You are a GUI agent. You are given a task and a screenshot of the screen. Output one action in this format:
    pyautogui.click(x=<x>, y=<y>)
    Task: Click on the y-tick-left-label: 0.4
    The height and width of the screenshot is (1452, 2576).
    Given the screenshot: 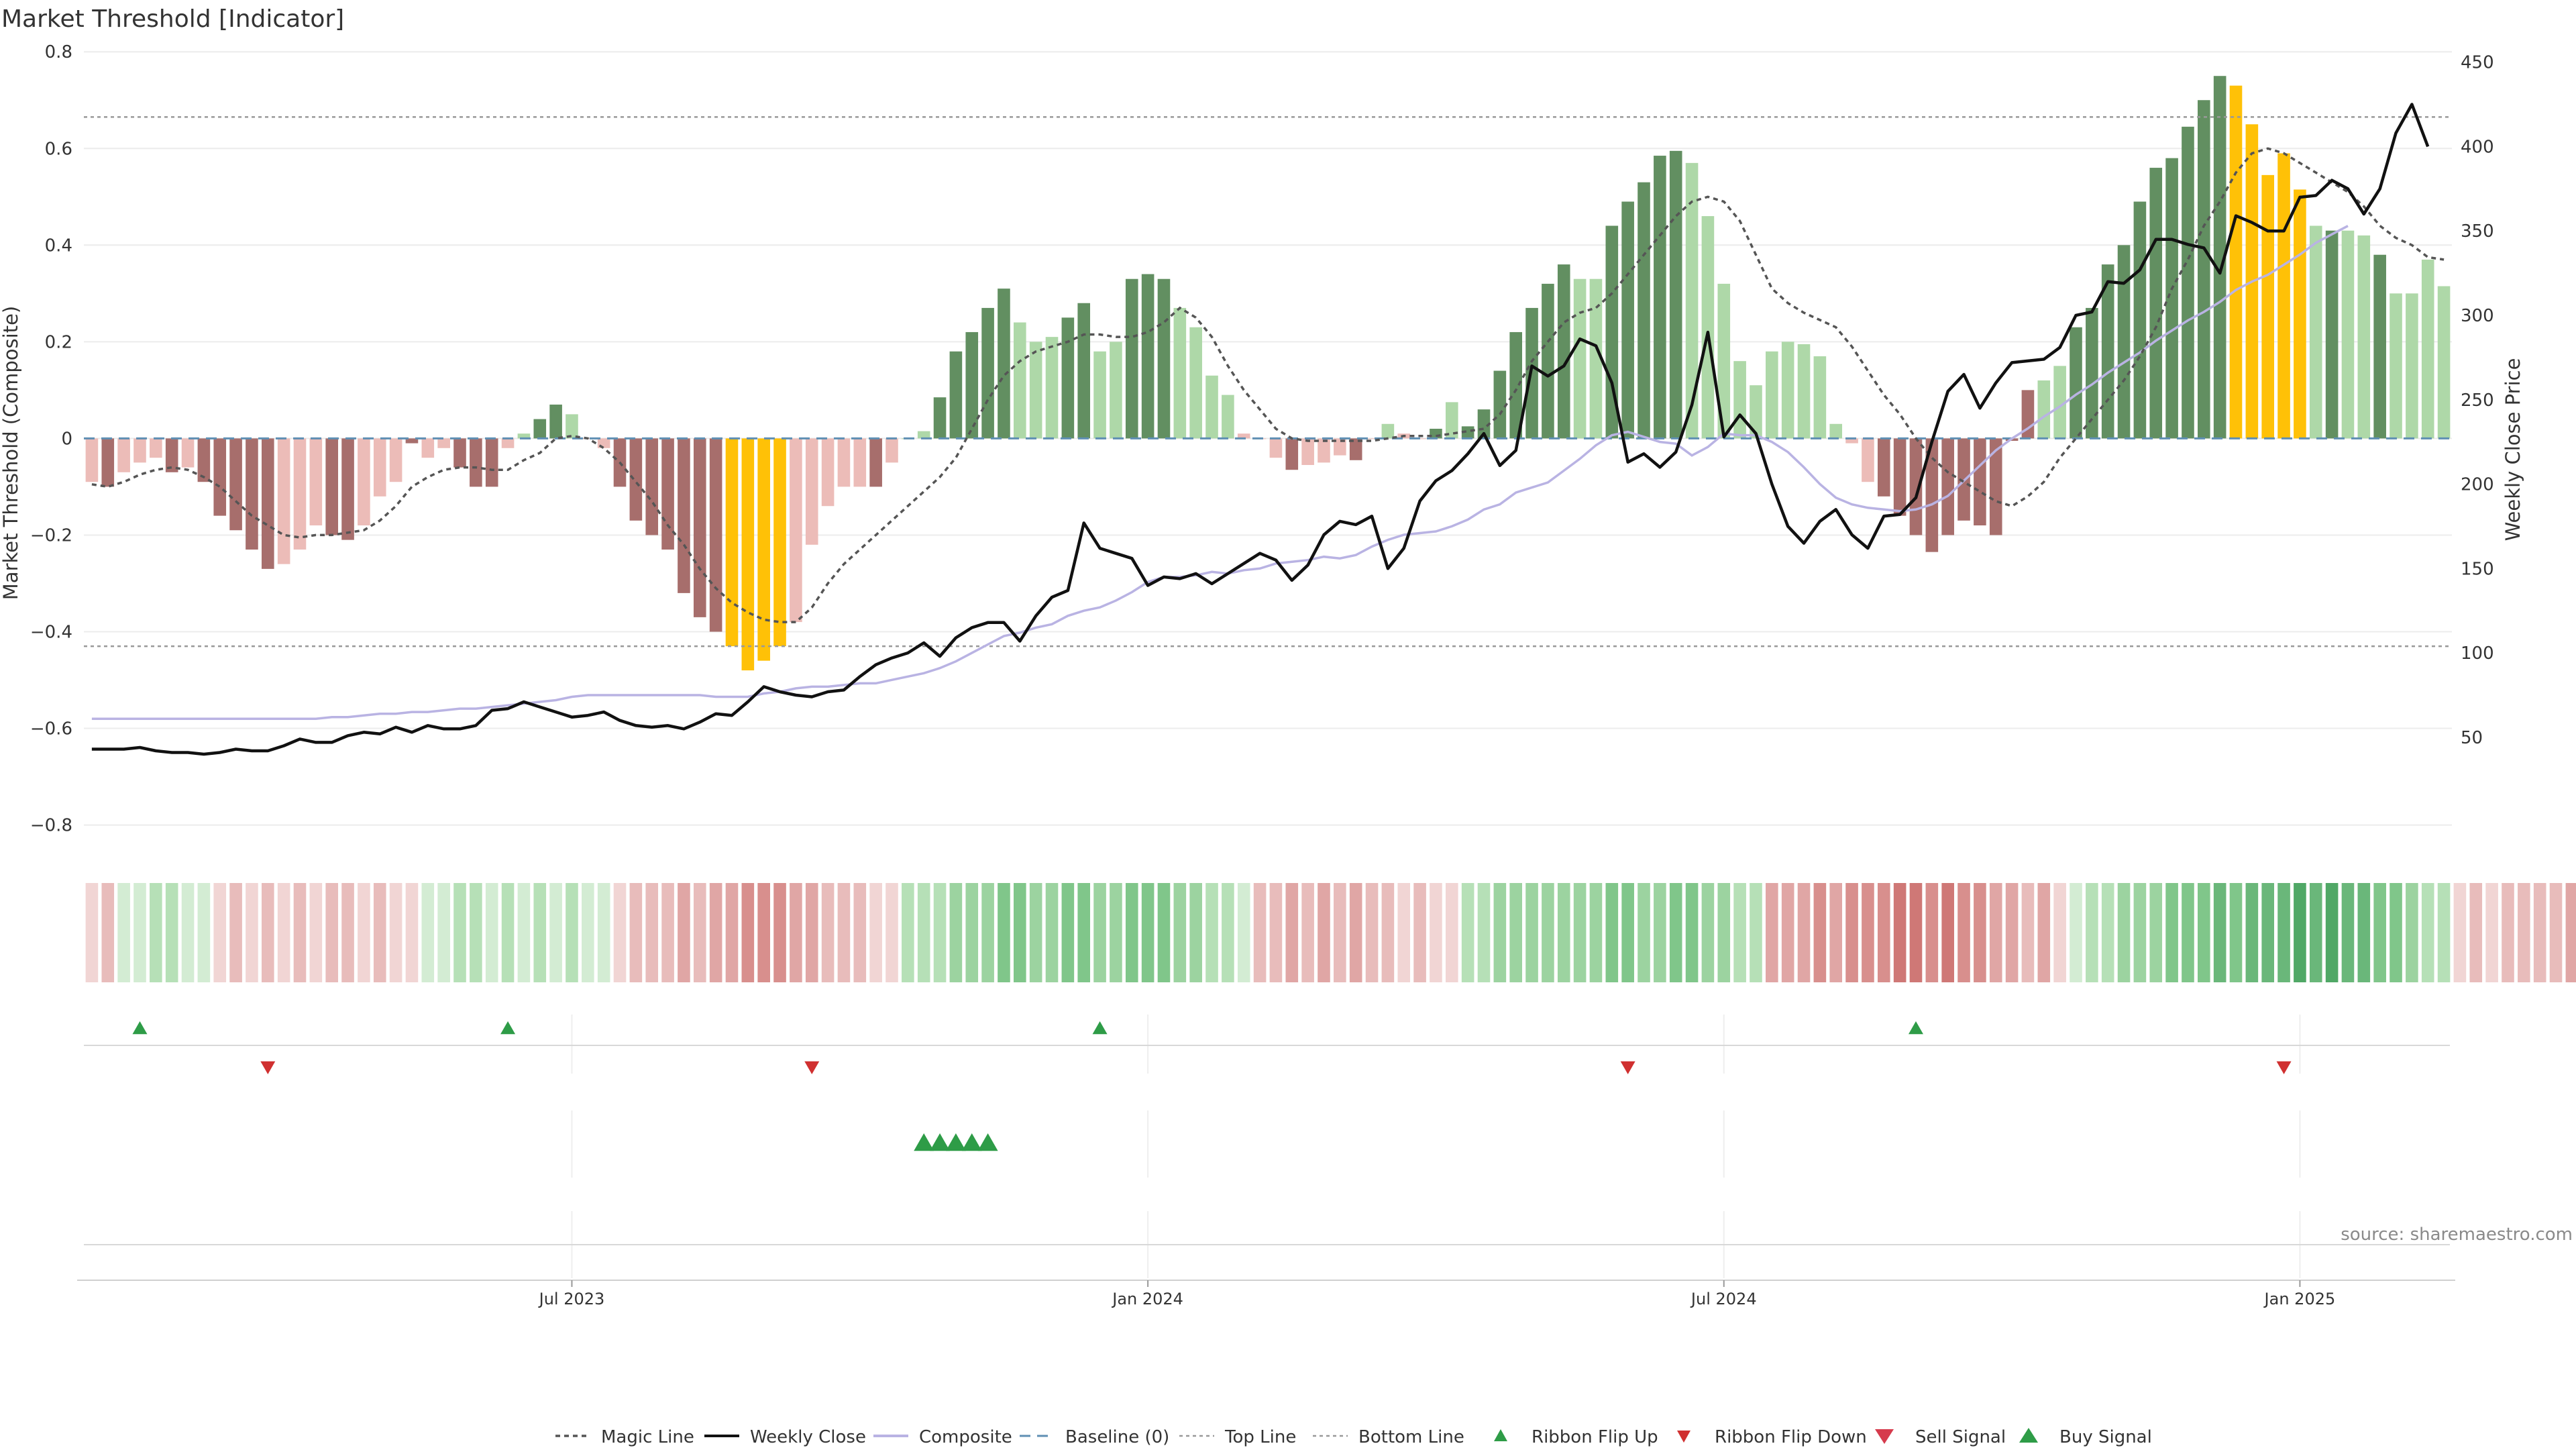 What is the action you would take?
    pyautogui.click(x=58, y=246)
    